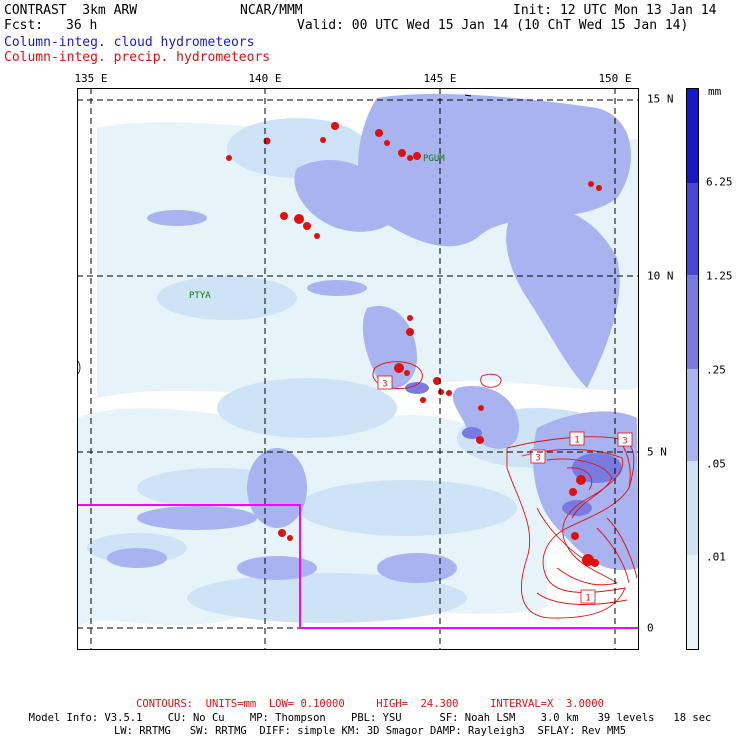  What do you see at coordinates (650, 628) in the screenshot?
I see `lat-label-0: 0` at bounding box center [650, 628].